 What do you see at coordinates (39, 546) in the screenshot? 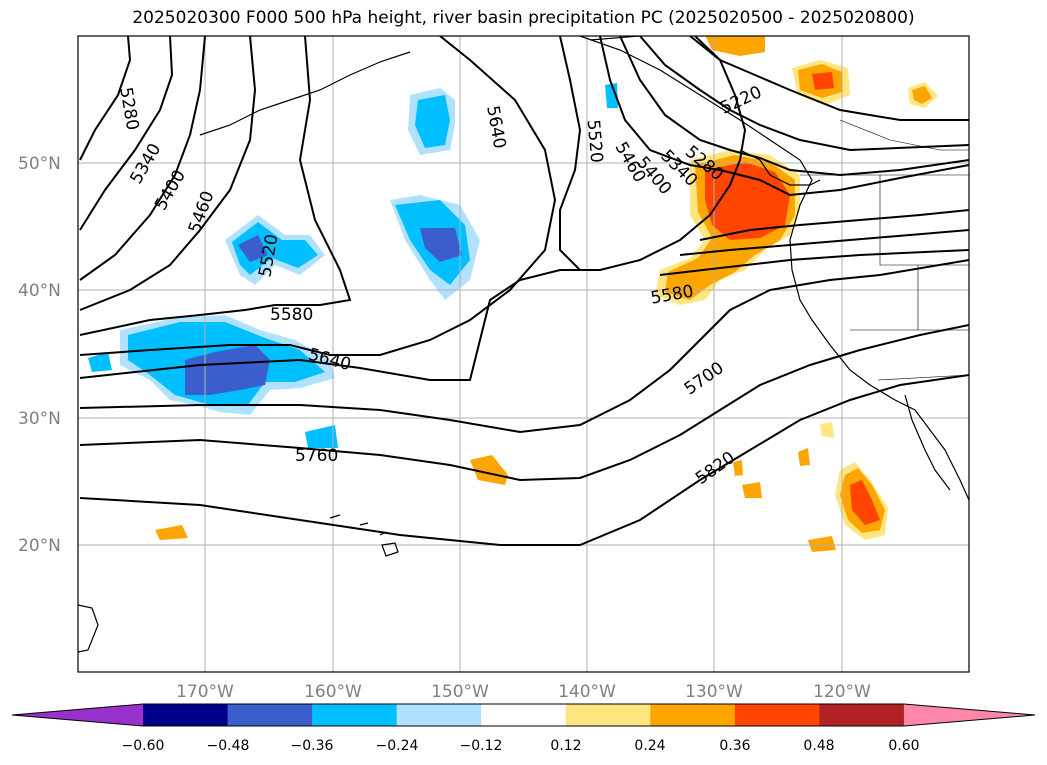
I see `lat-label-20n: 20°N` at bounding box center [39, 546].